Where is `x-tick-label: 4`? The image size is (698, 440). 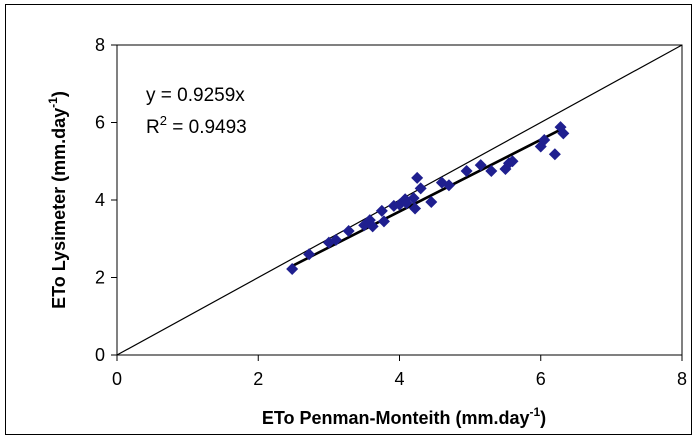 x-tick-label: 4 is located at coordinates (399, 379).